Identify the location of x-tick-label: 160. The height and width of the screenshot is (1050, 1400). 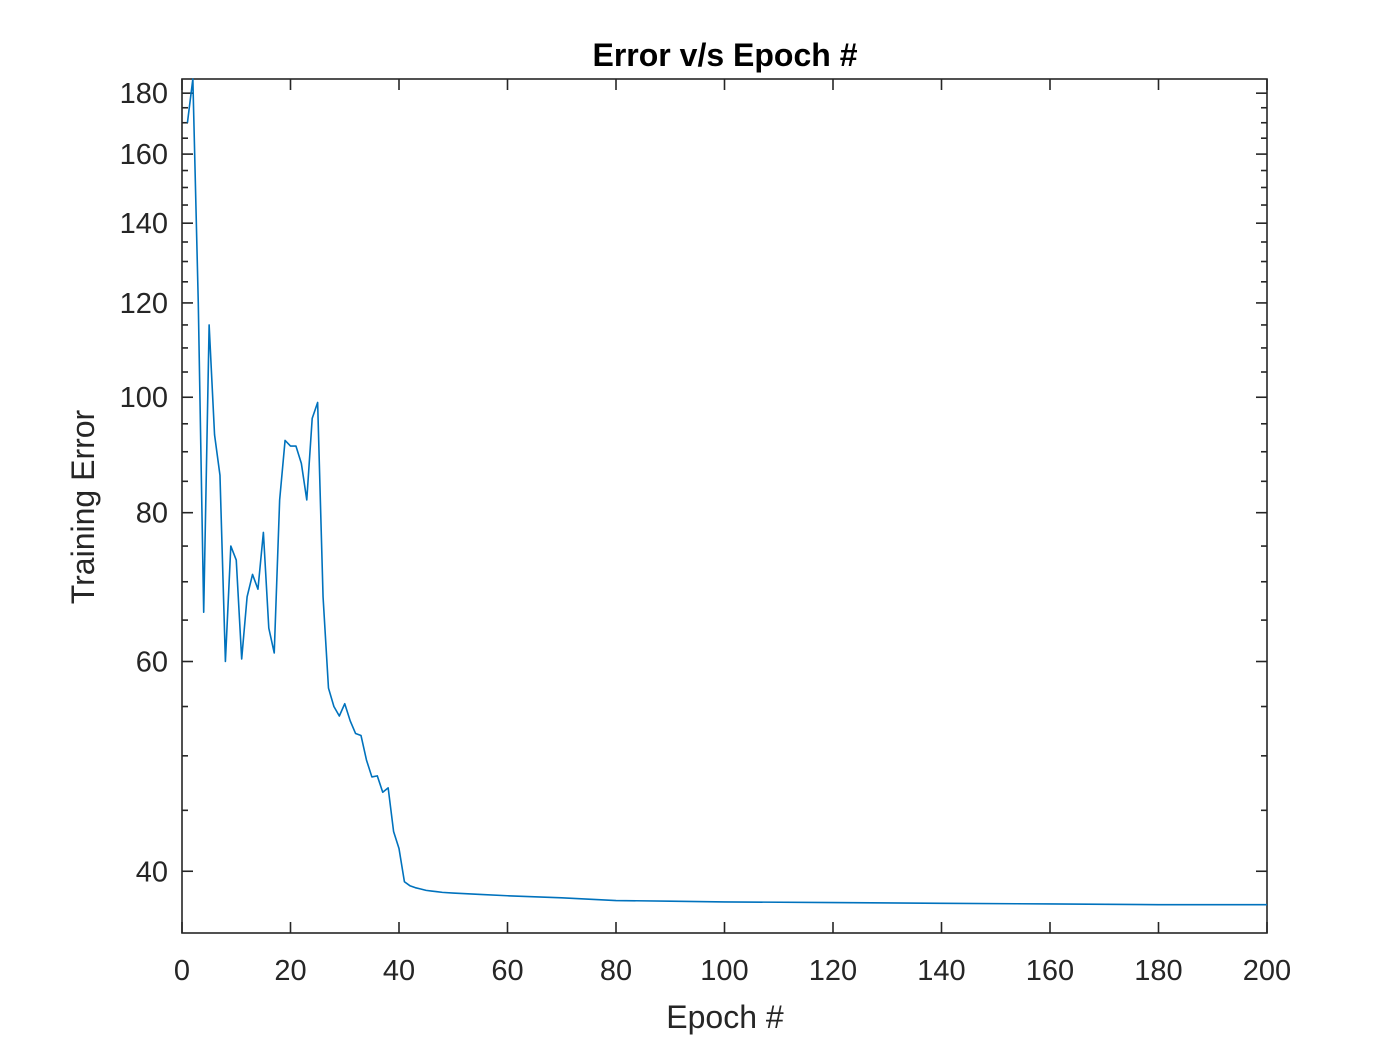
(1050, 971).